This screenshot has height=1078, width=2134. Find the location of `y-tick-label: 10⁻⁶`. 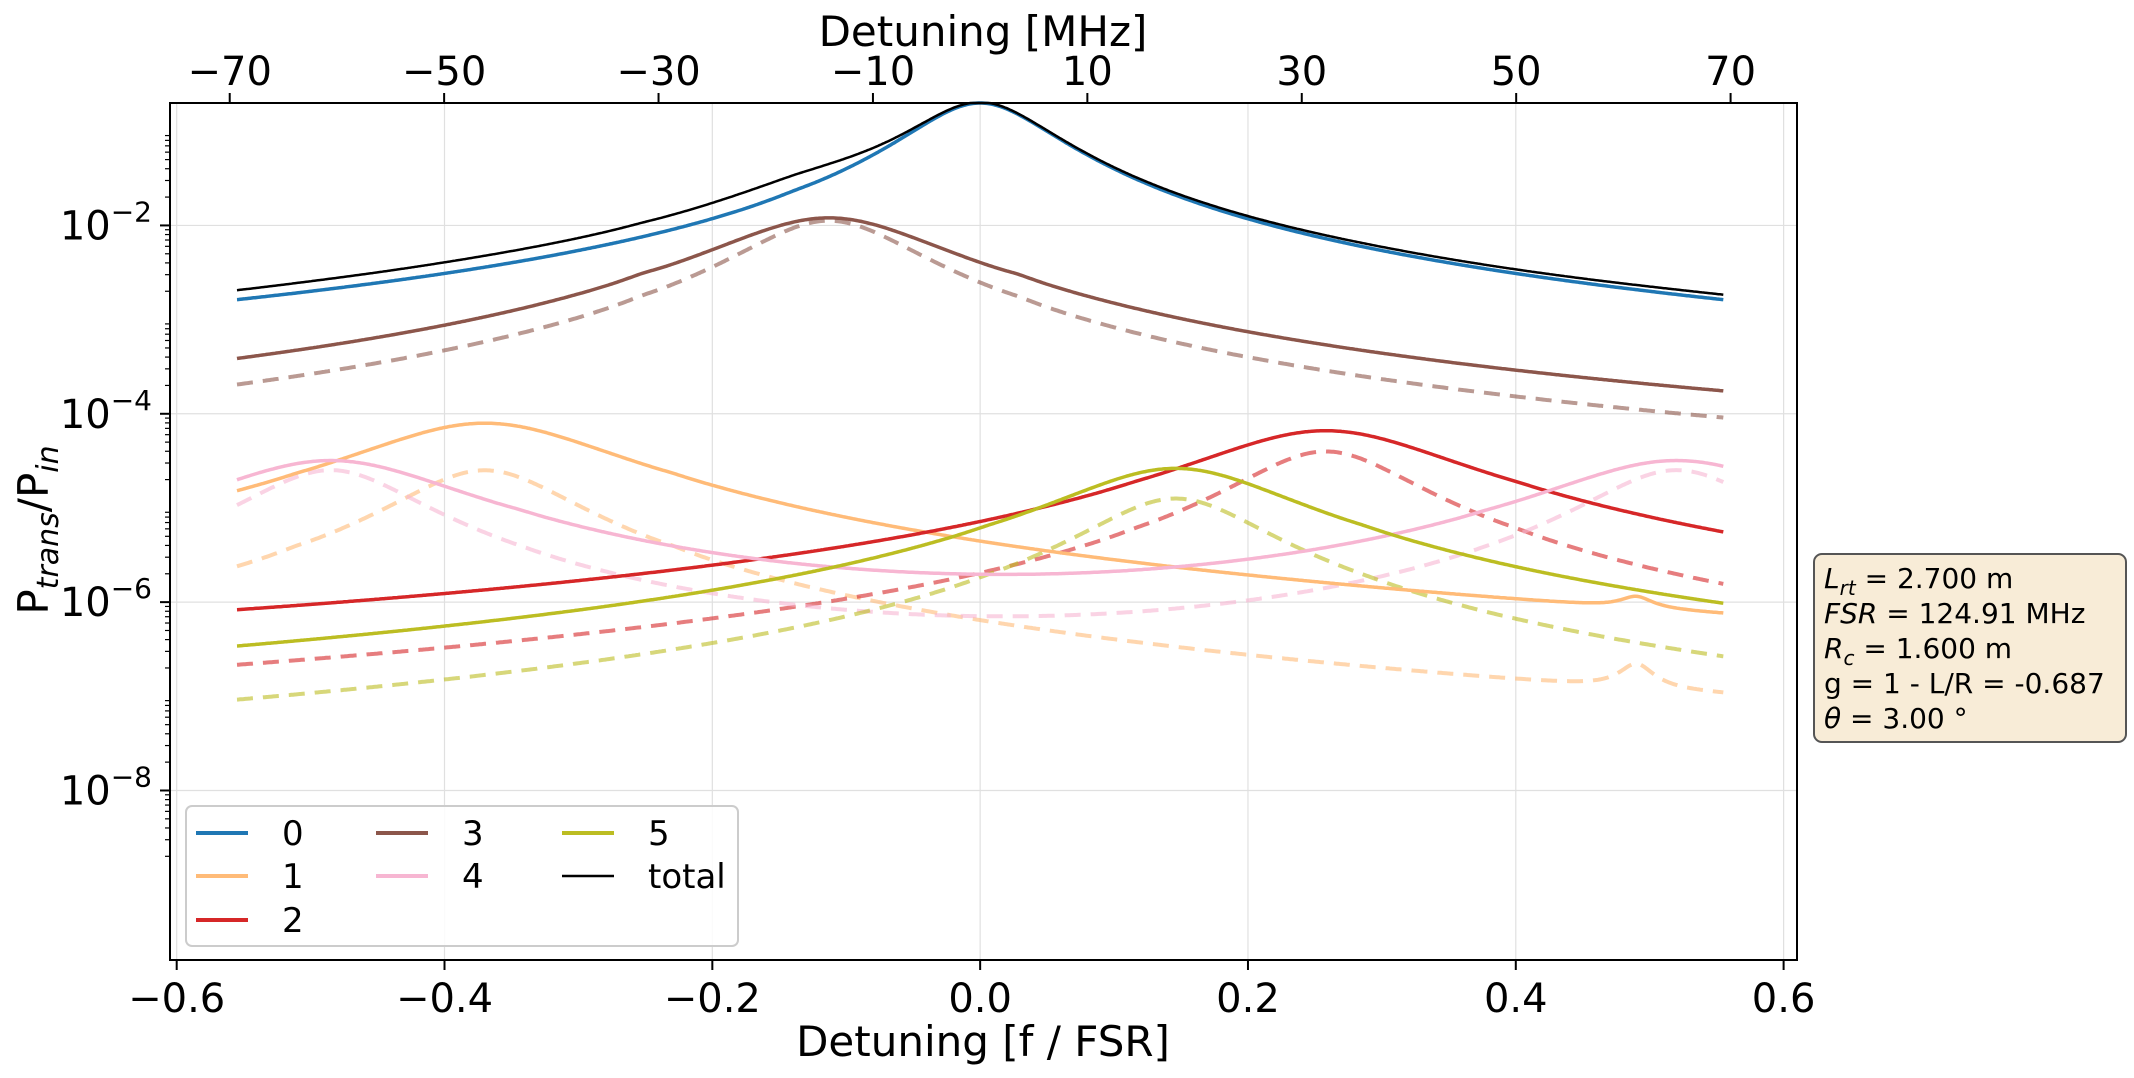

y-tick-label: 10⁻⁶ is located at coordinates (106, 599).